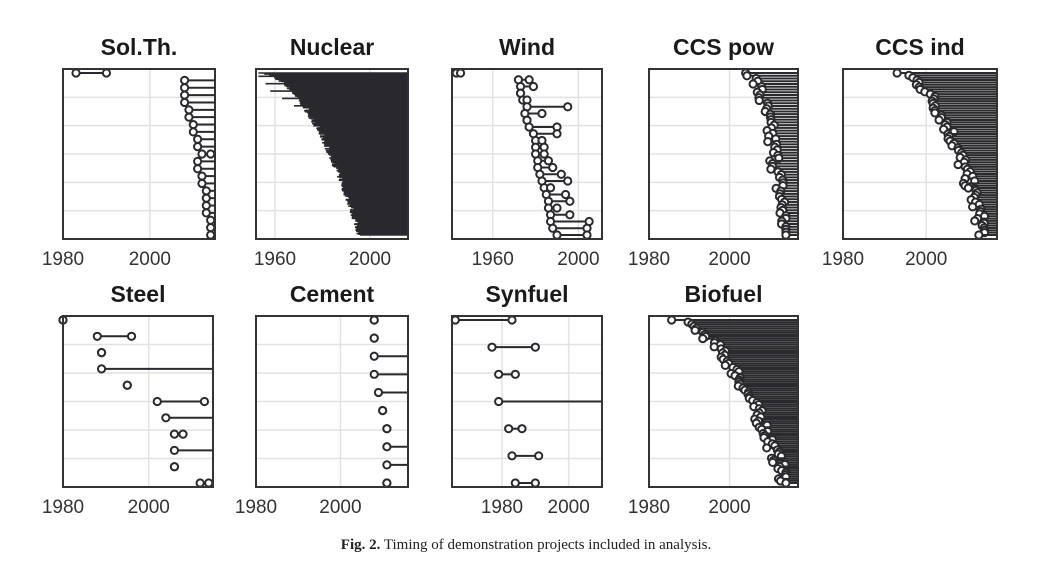 This screenshot has height=575, width=1052. I want to click on panel-ccs-pow: 1980 2000 CCS pow, so click(713, 152).